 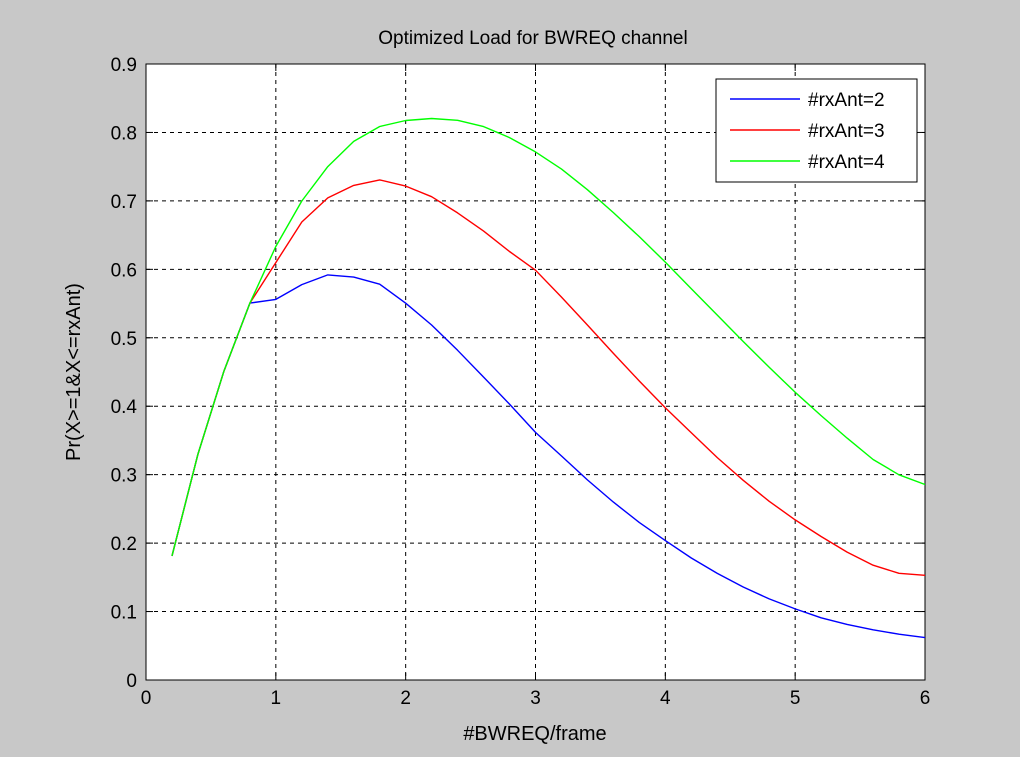 What do you see at coordinates (795, 698) in the screenshot?
I see `x-tick-label: 5` at bounding box center [795, 698].